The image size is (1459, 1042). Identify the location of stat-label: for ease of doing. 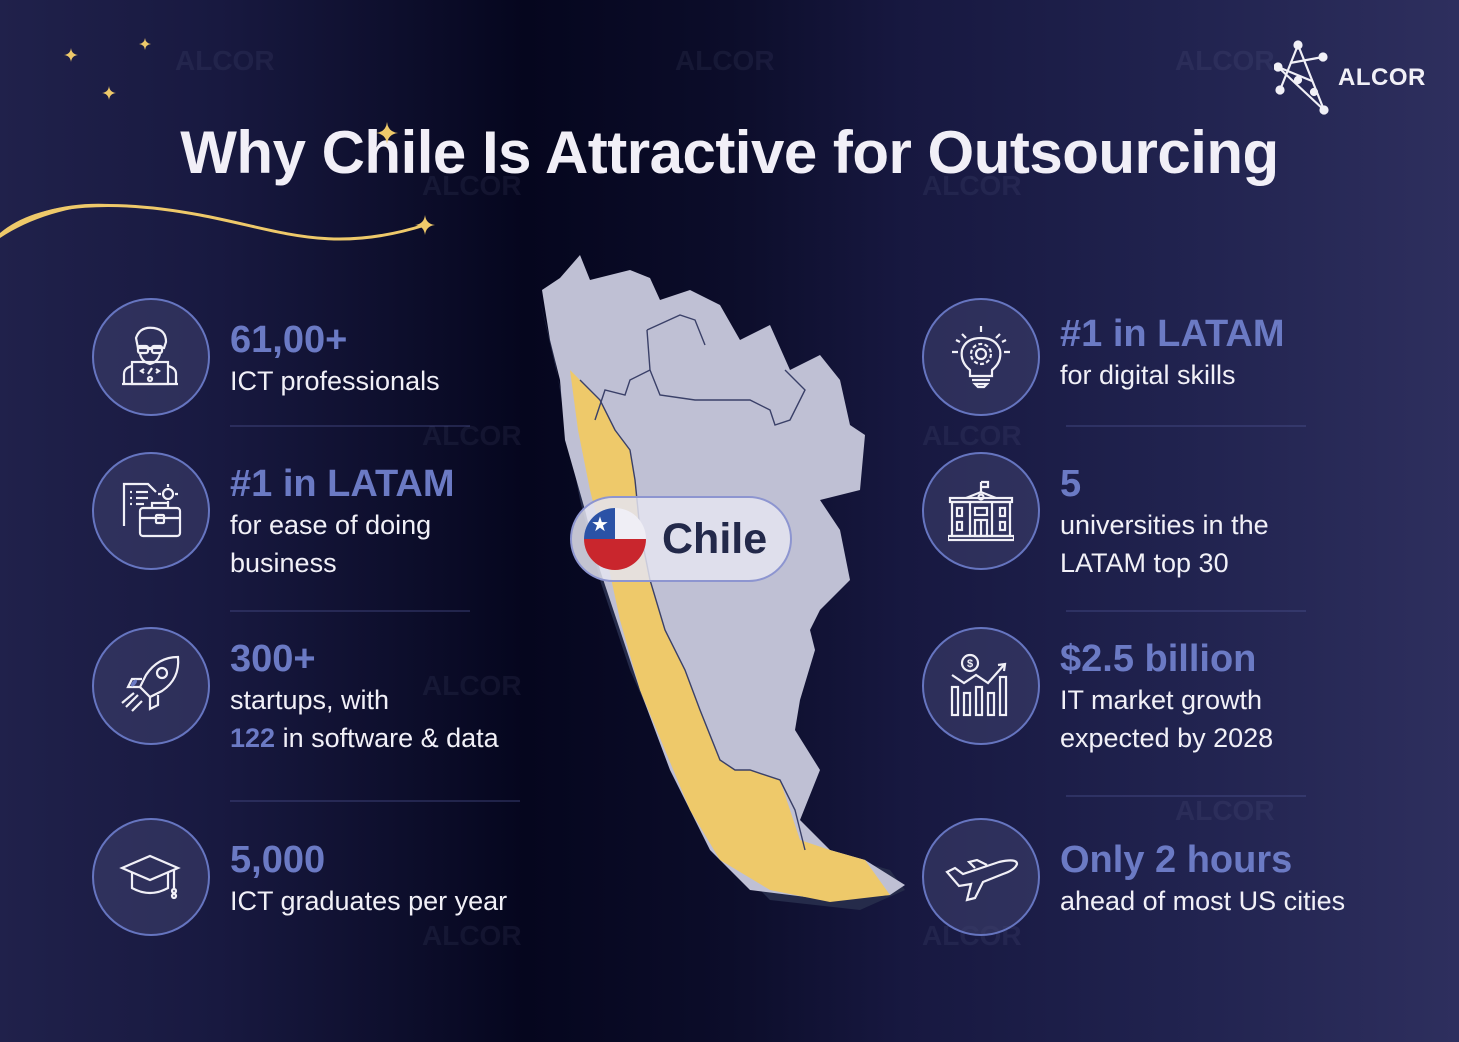
(331, 525).